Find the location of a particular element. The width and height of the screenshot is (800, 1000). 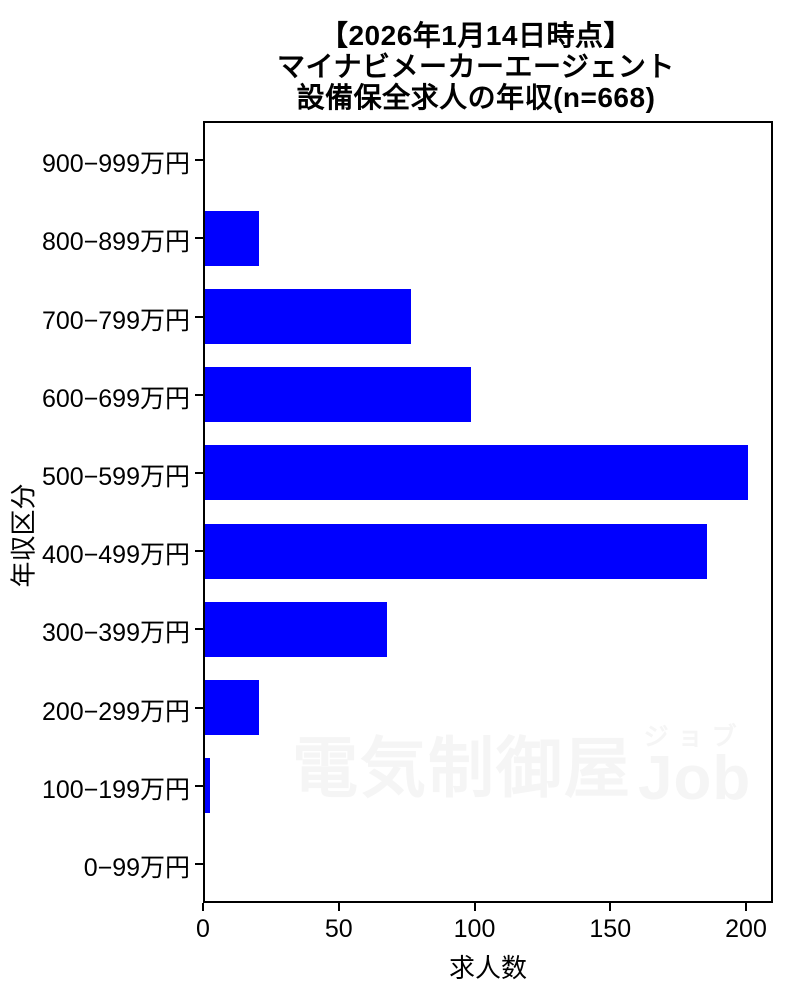

y-tick-label: 700−799万円 is located at coordinates (115, 320).